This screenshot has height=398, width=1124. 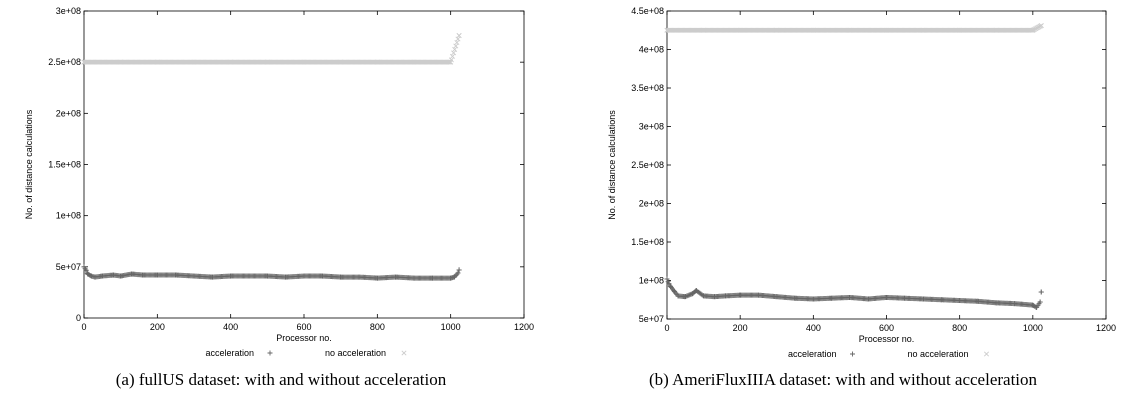 What do you see at coordinates (651, 50) in the screenshot?
I see `y-tick-label: 4e+08` at bounding box center [651, 50].